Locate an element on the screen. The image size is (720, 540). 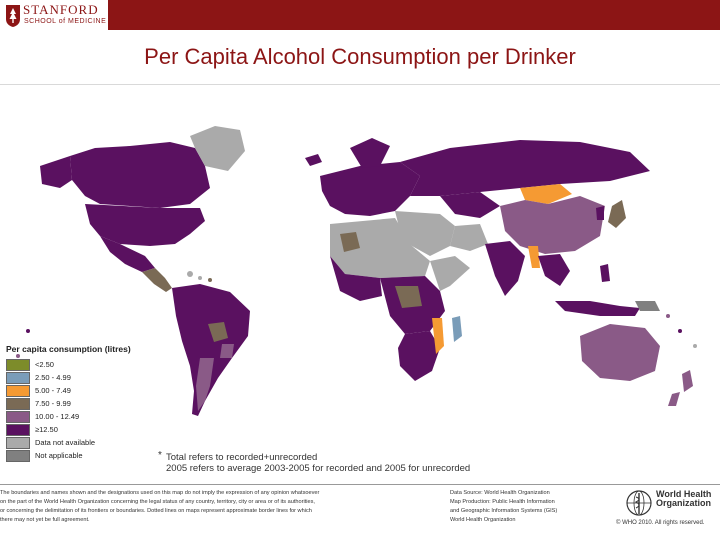
legend-item: 7.50 - 9.99 is located at coordinates (86, 403).